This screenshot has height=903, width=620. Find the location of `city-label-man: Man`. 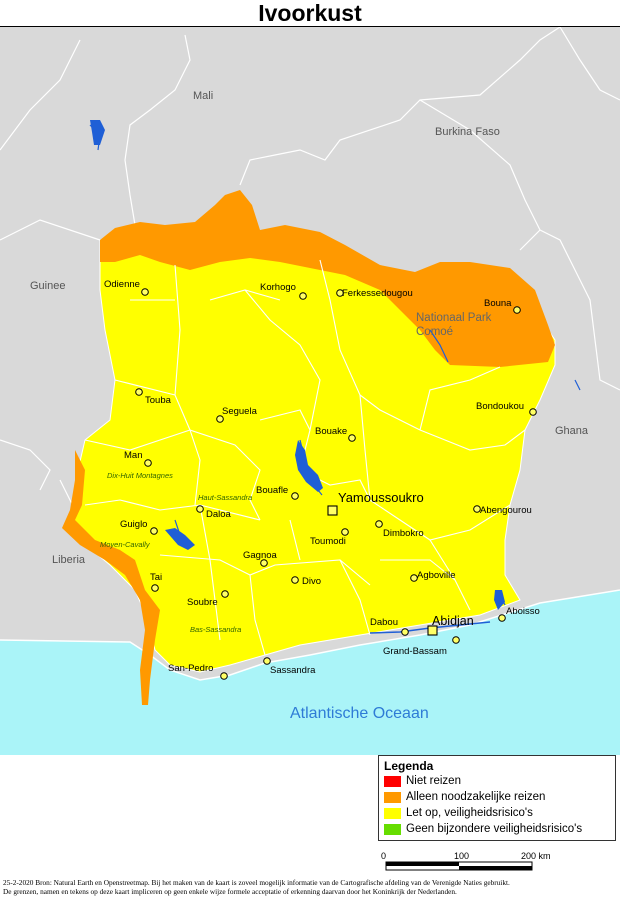

city-label-man: Man is located at coordinates (133, 455).